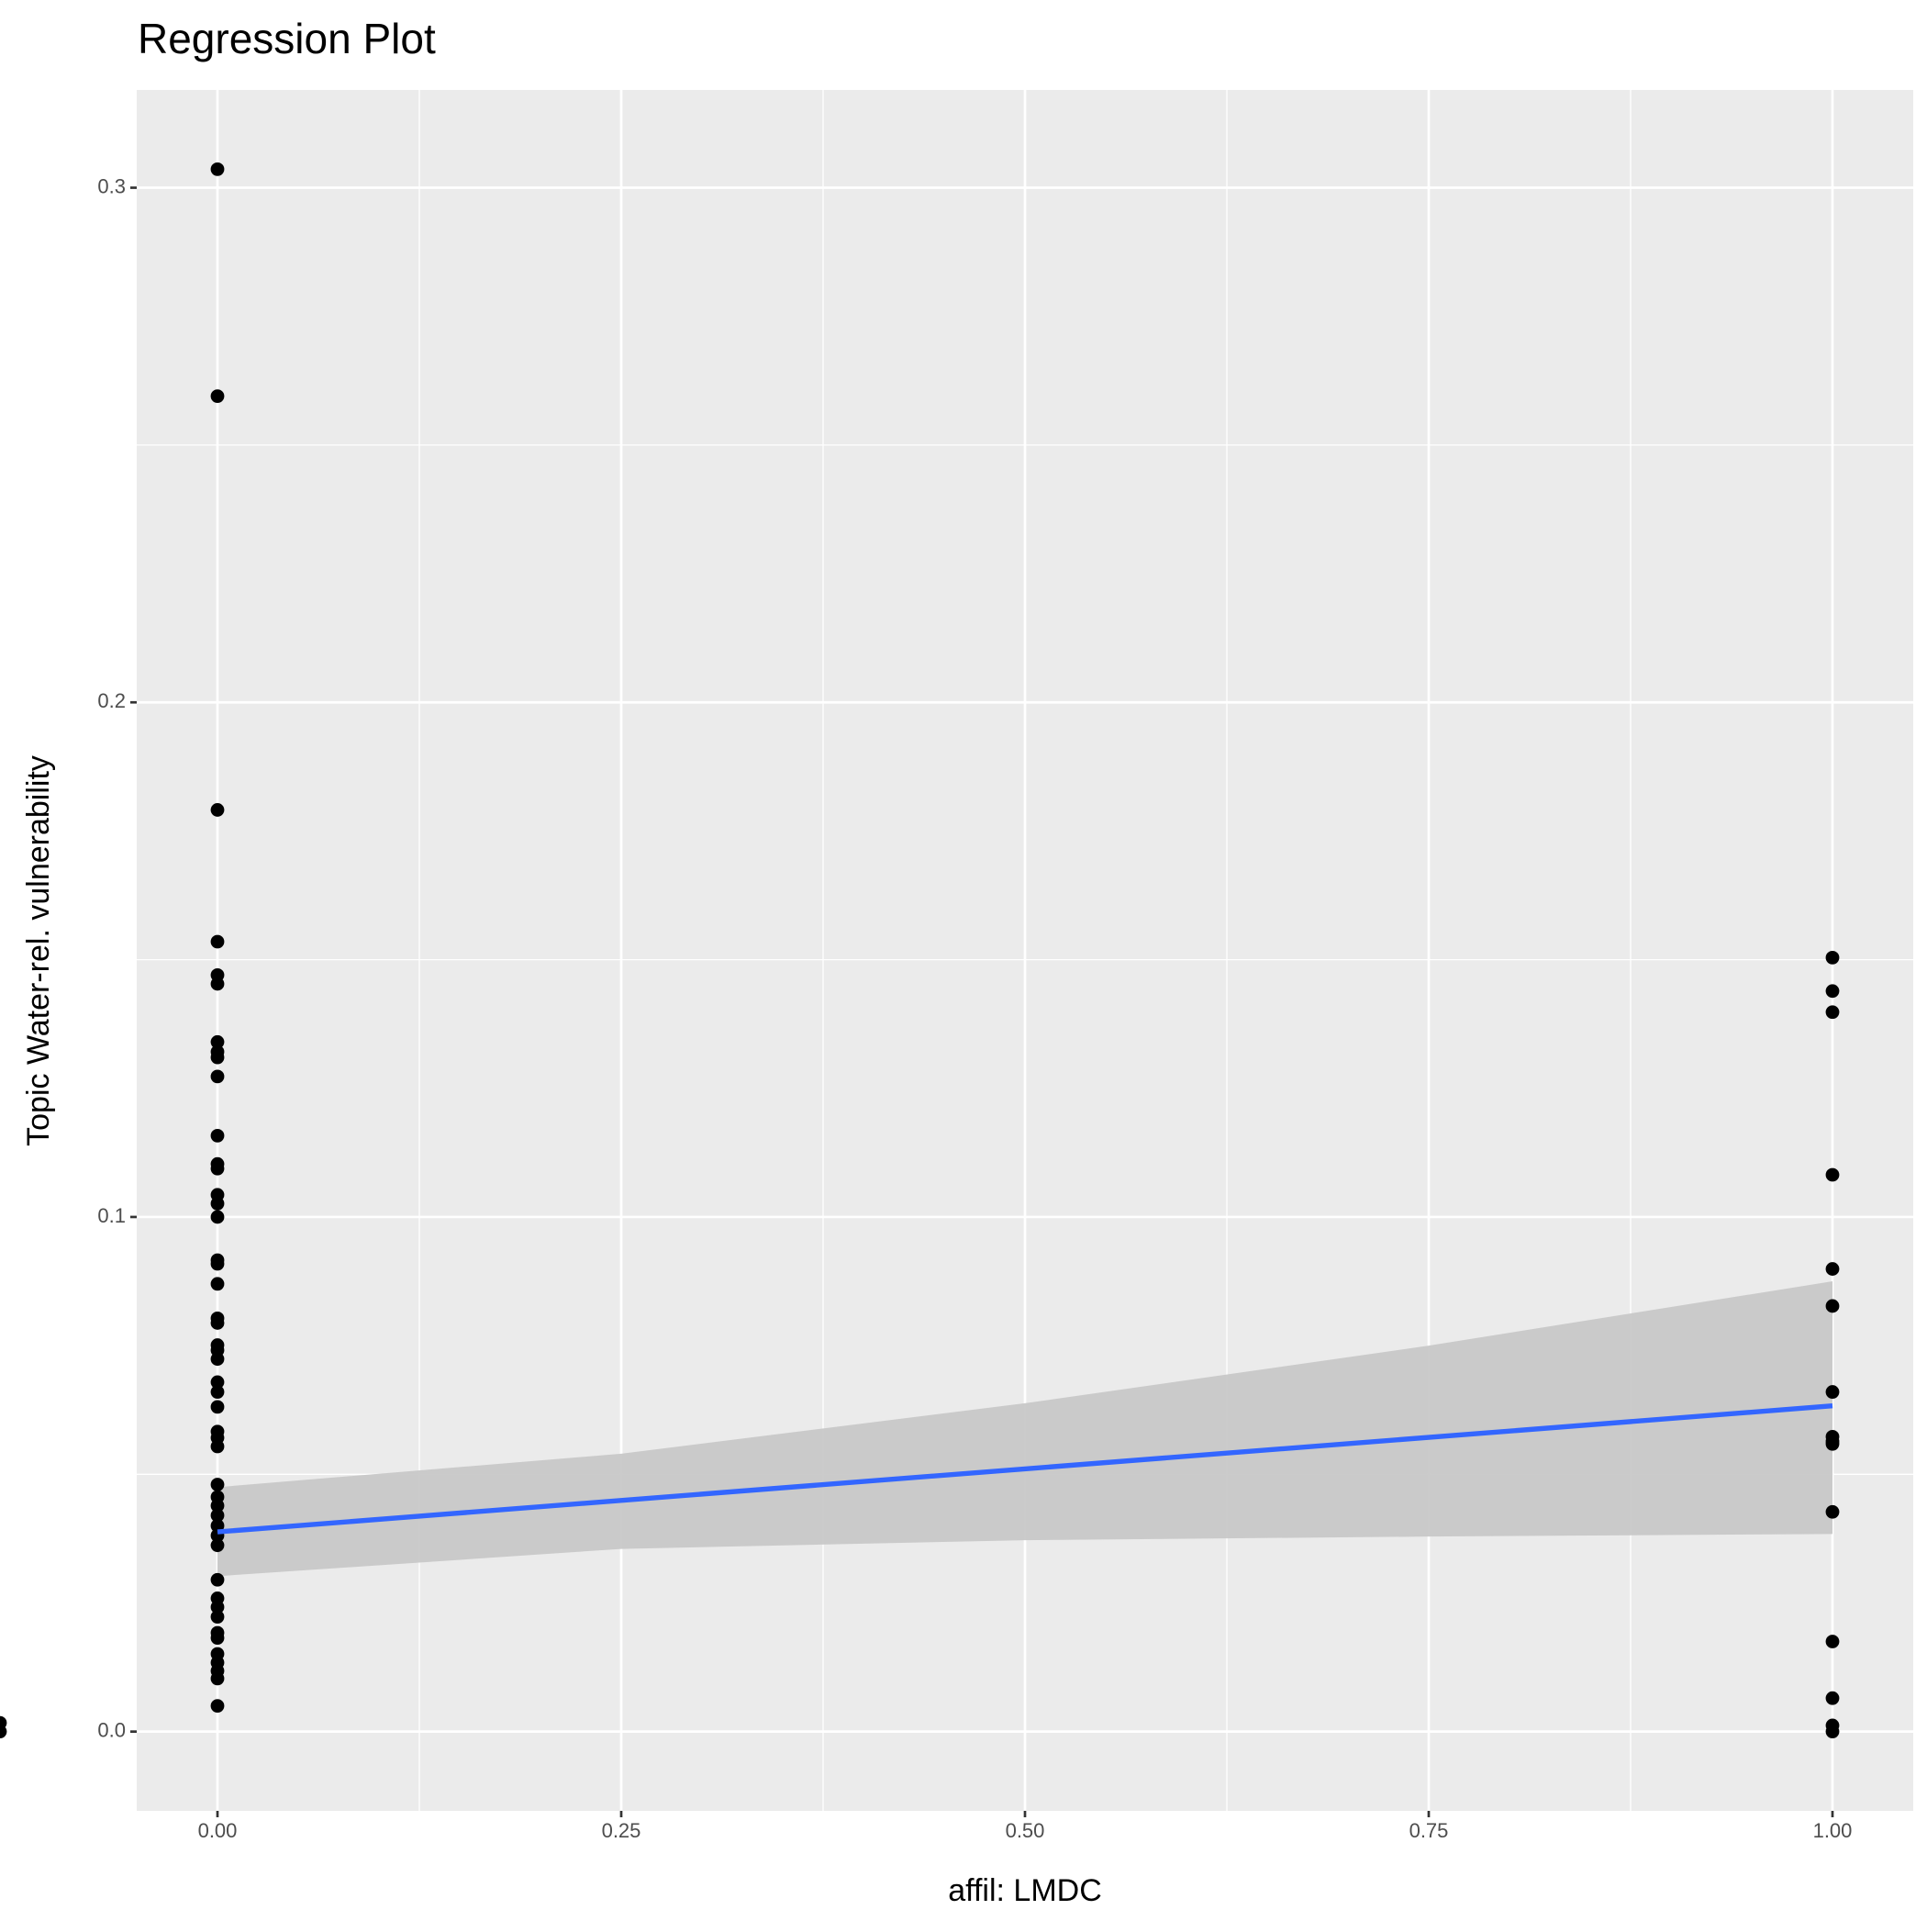 The image size is (1927, 1932). What do you see at coordinates (1025, 1891) in the screenshot?
I see `x-axis-title: affil: LMDC` at bounding box center [1025, 1891].